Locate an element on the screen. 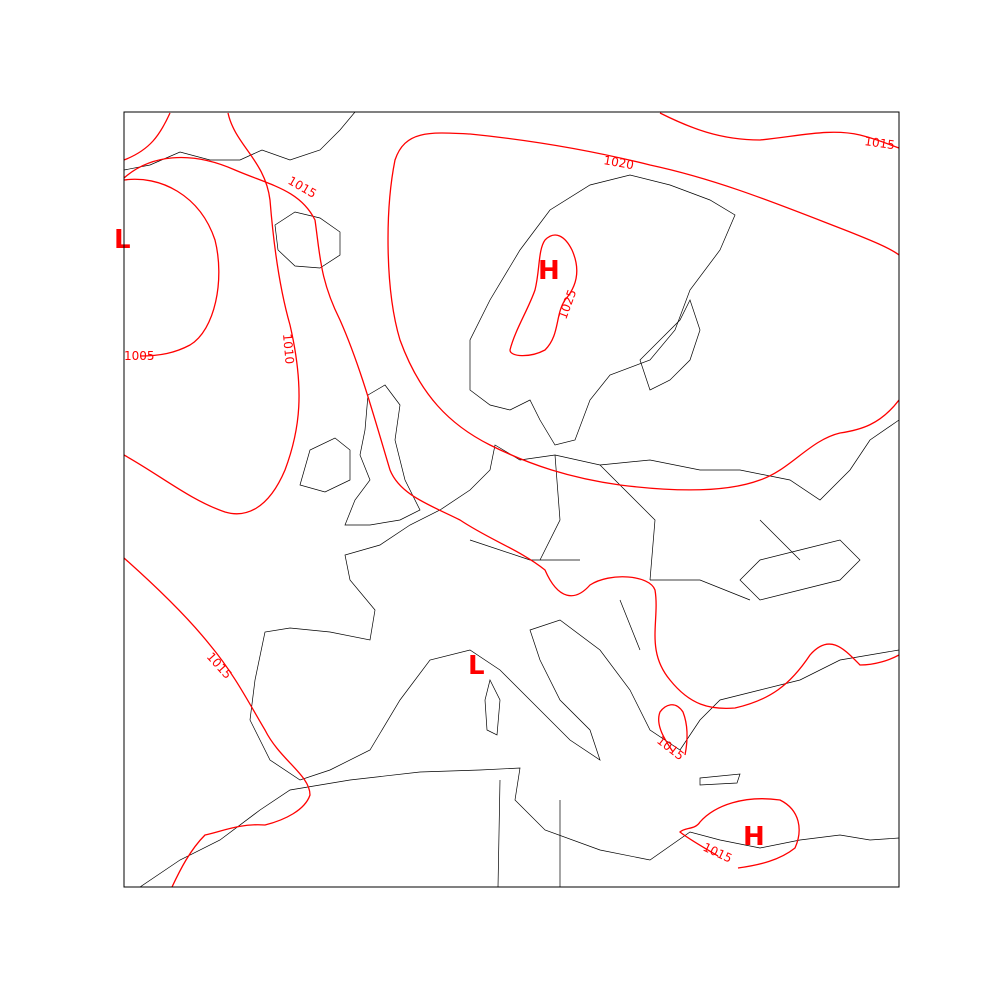 The image size is (1000, 1000). isobar-label-1005: 1005 is located at coordinates (139, 356).